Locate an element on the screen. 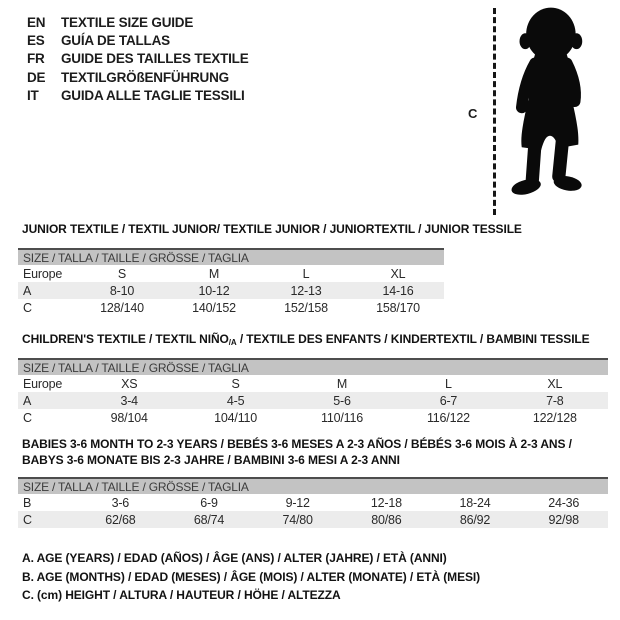 The width and height of the screenshot is (620, 620). language-code: FR is located at coordinates (36, 59).